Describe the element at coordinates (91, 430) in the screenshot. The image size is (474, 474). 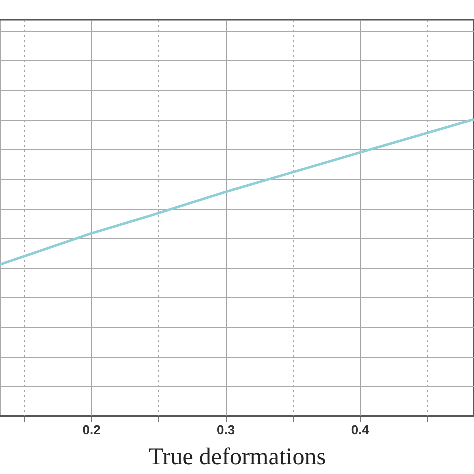
I see `x-tick-label: 0.2` at that location.